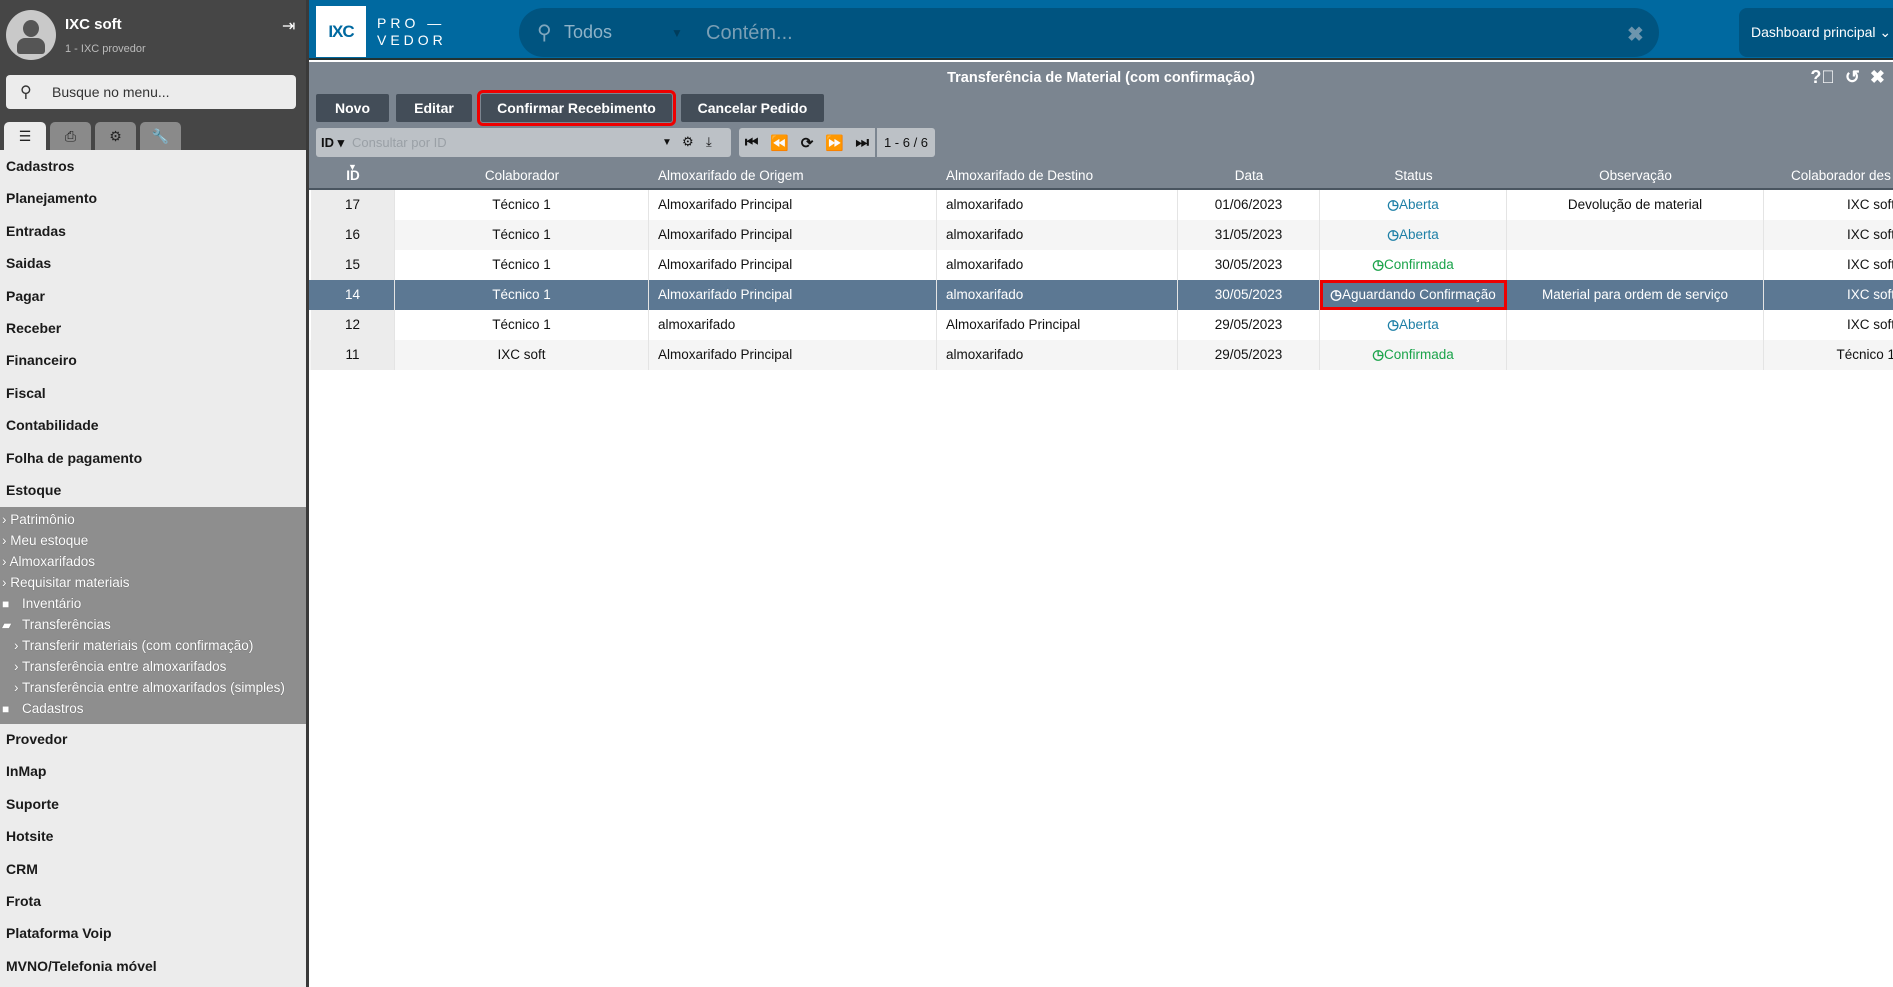 The height and width of the screenshot is (987, 1893). Describe the element at coordinates (52, 561) in the screenshot. I see `submenu-label: Almoxarifados` at that location.